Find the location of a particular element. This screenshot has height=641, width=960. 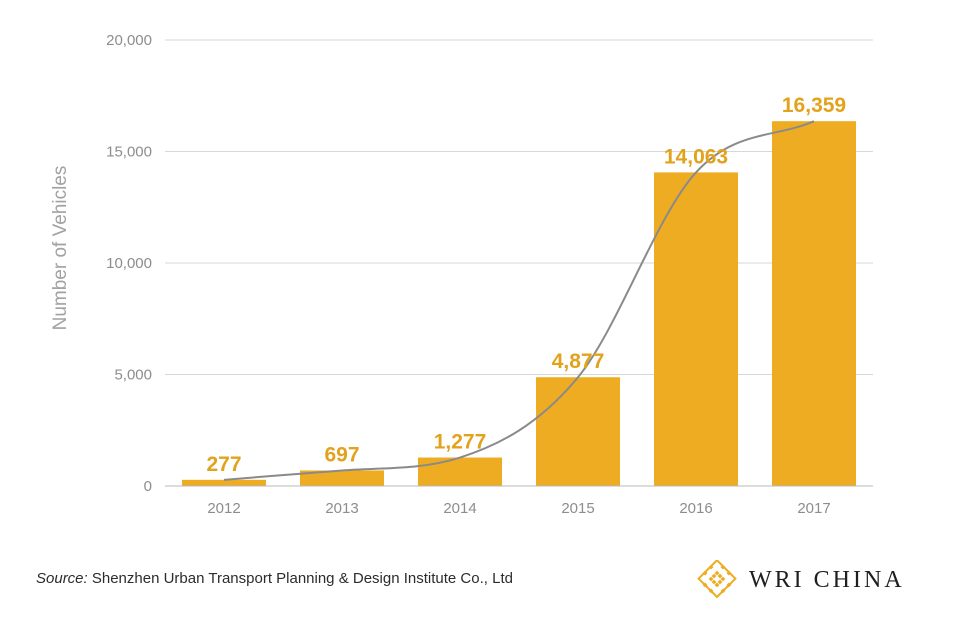

x-tick-label: 2015 is located at coordinates (577, 508).